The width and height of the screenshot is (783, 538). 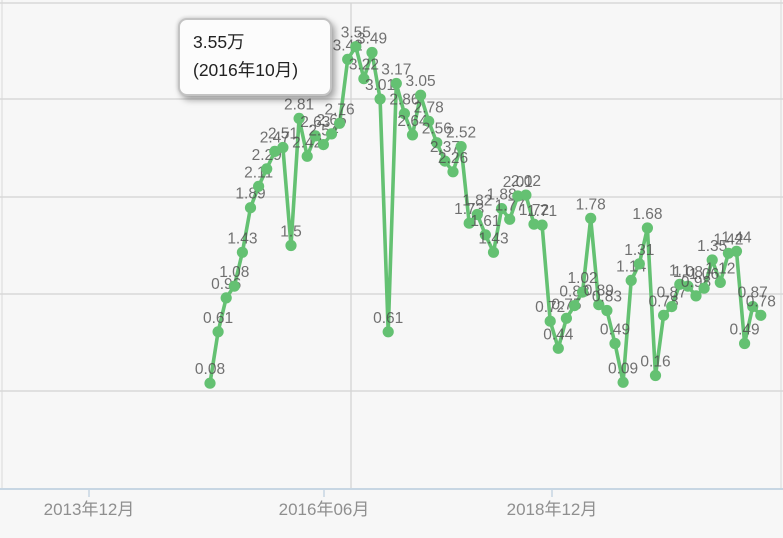 I want to click on data-point-label: 1.78, so click(x=591, y=204).